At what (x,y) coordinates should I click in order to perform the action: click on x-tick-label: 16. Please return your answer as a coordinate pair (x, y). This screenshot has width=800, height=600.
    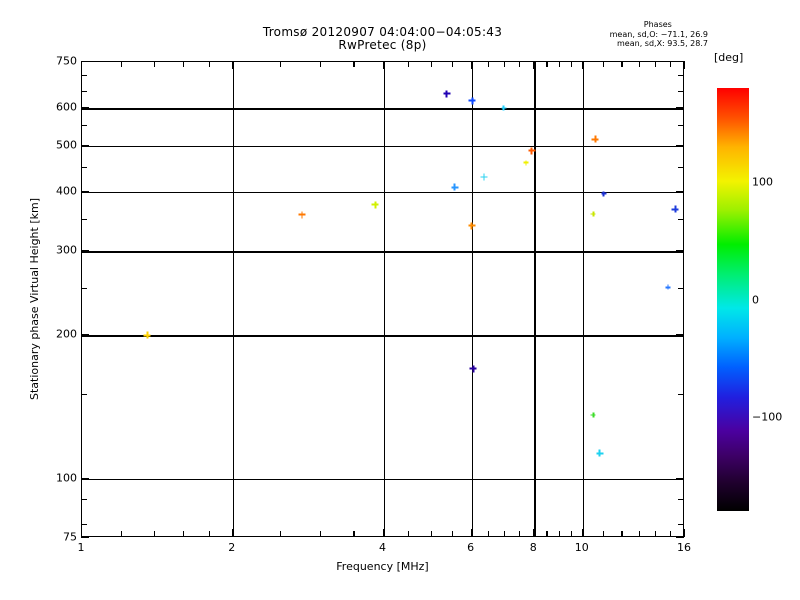
    Looking at the image, I should click on (684, 547).